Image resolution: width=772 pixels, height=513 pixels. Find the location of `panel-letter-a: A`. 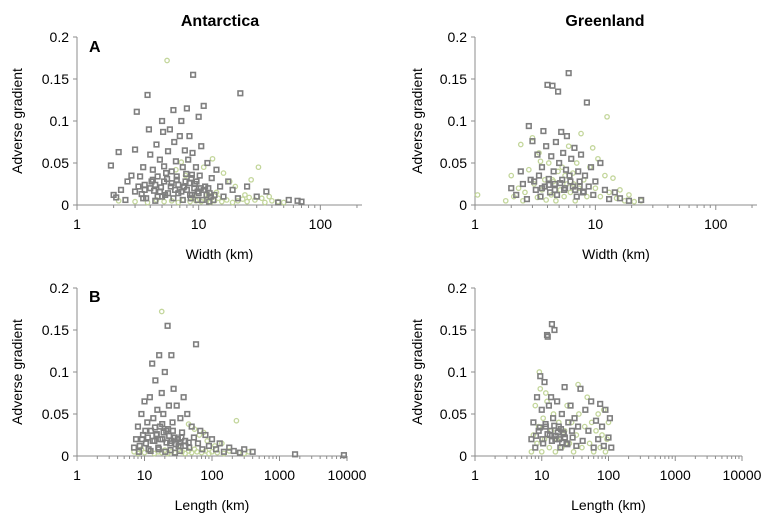

panel-letter-a: A is located at coordinates (95, 47).